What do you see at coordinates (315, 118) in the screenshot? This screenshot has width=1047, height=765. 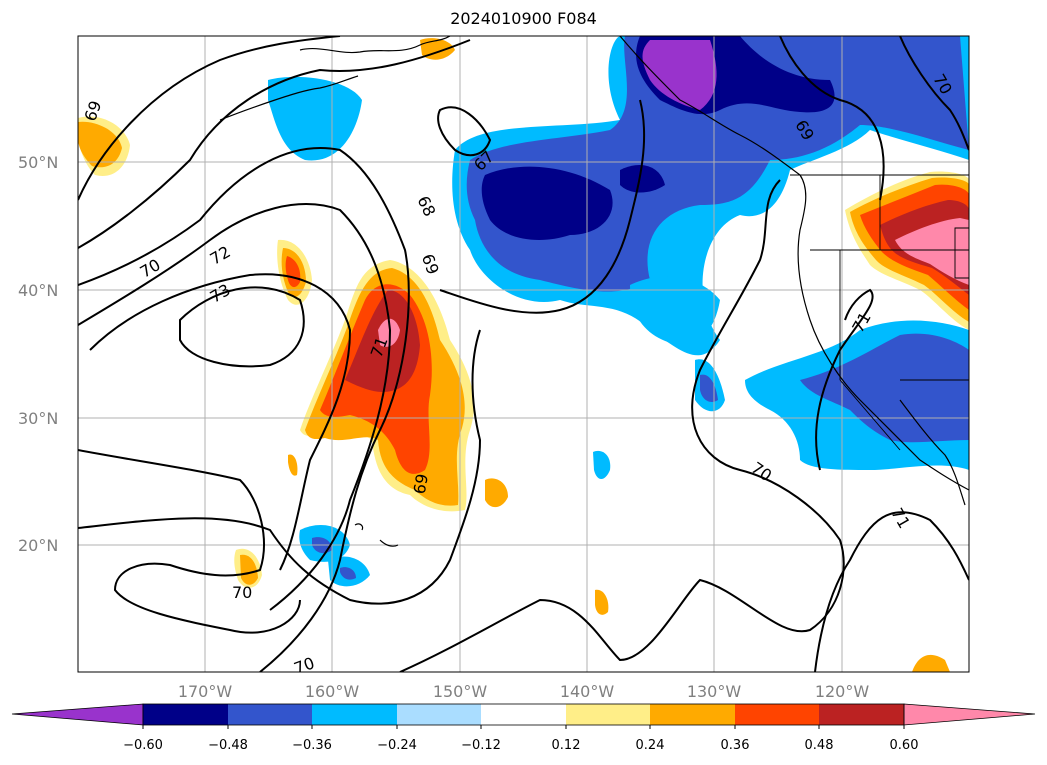 I see `negative-anomaly-bering` at bounding box center [315, 118].